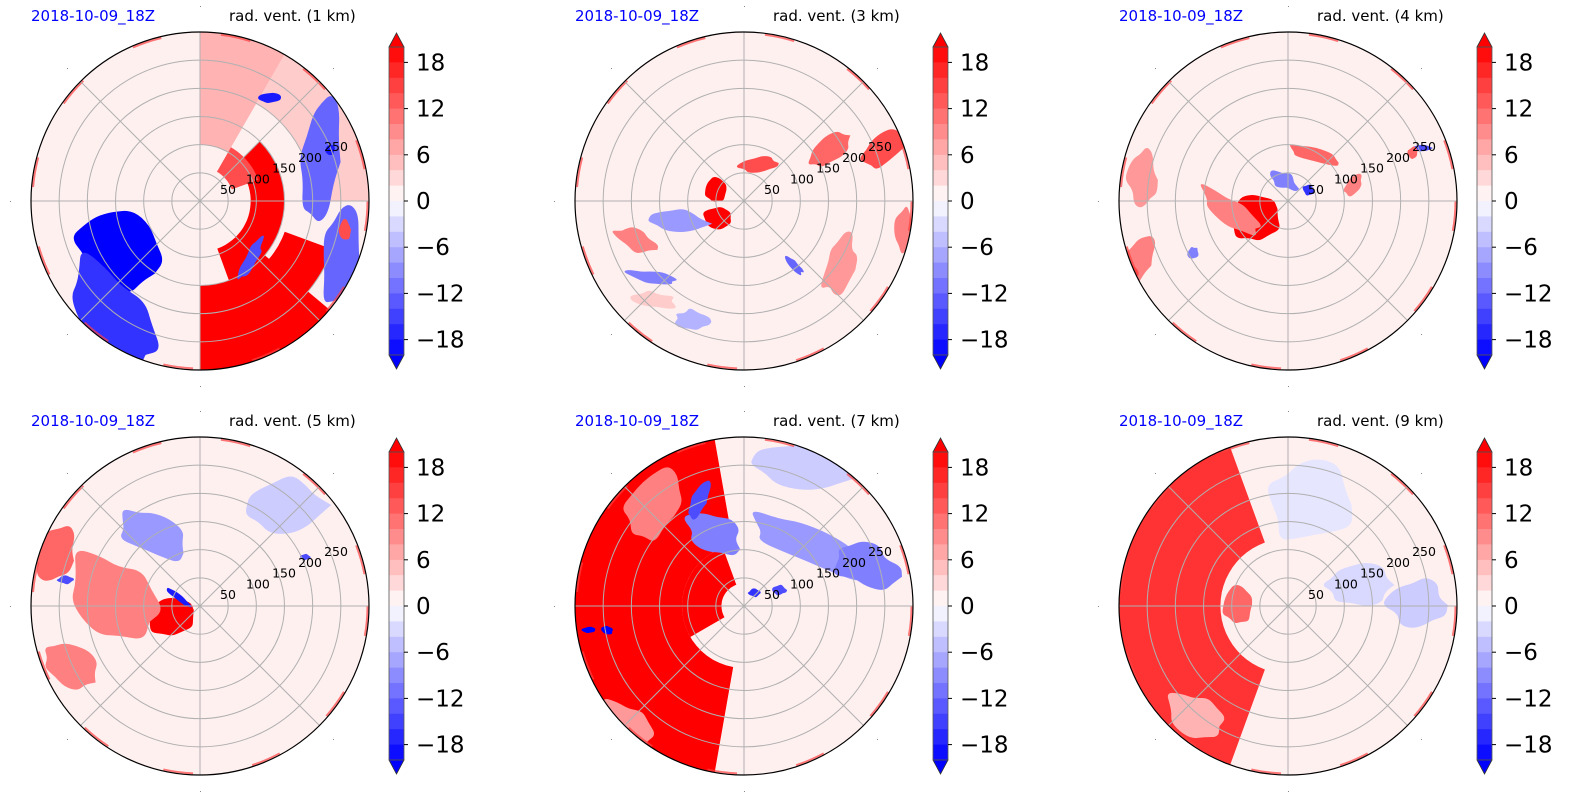  Describe the element at coordinates (430, 515) in the screenshot. I see `colorbar-tick-label: 12` at that location.